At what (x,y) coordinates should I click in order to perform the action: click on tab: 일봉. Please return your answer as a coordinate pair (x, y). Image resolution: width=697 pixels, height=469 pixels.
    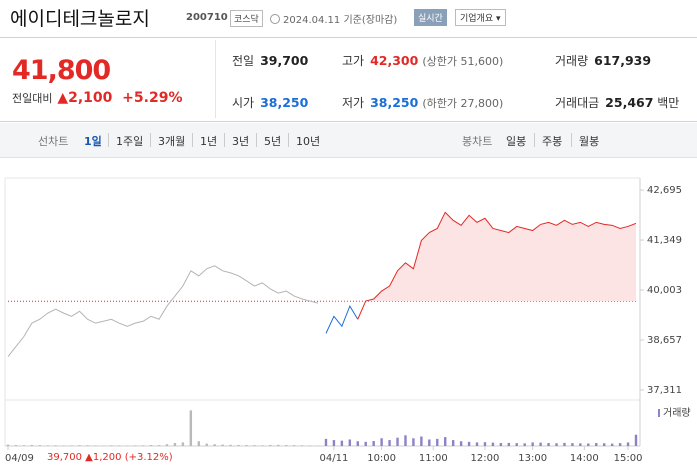
    Looking at the image, I should click on (516, 141).